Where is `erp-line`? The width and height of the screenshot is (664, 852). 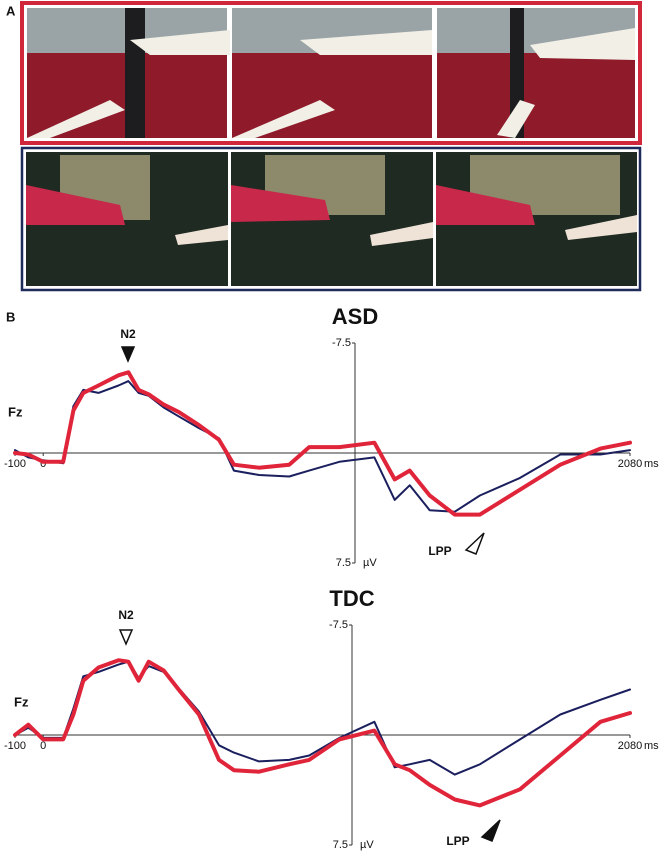 erp-line is located at coordinates (322, 718).